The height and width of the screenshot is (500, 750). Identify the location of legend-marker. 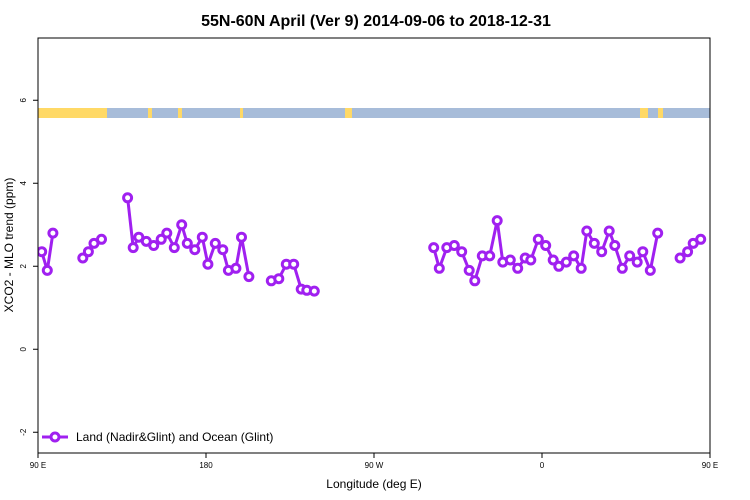
(55, 437).